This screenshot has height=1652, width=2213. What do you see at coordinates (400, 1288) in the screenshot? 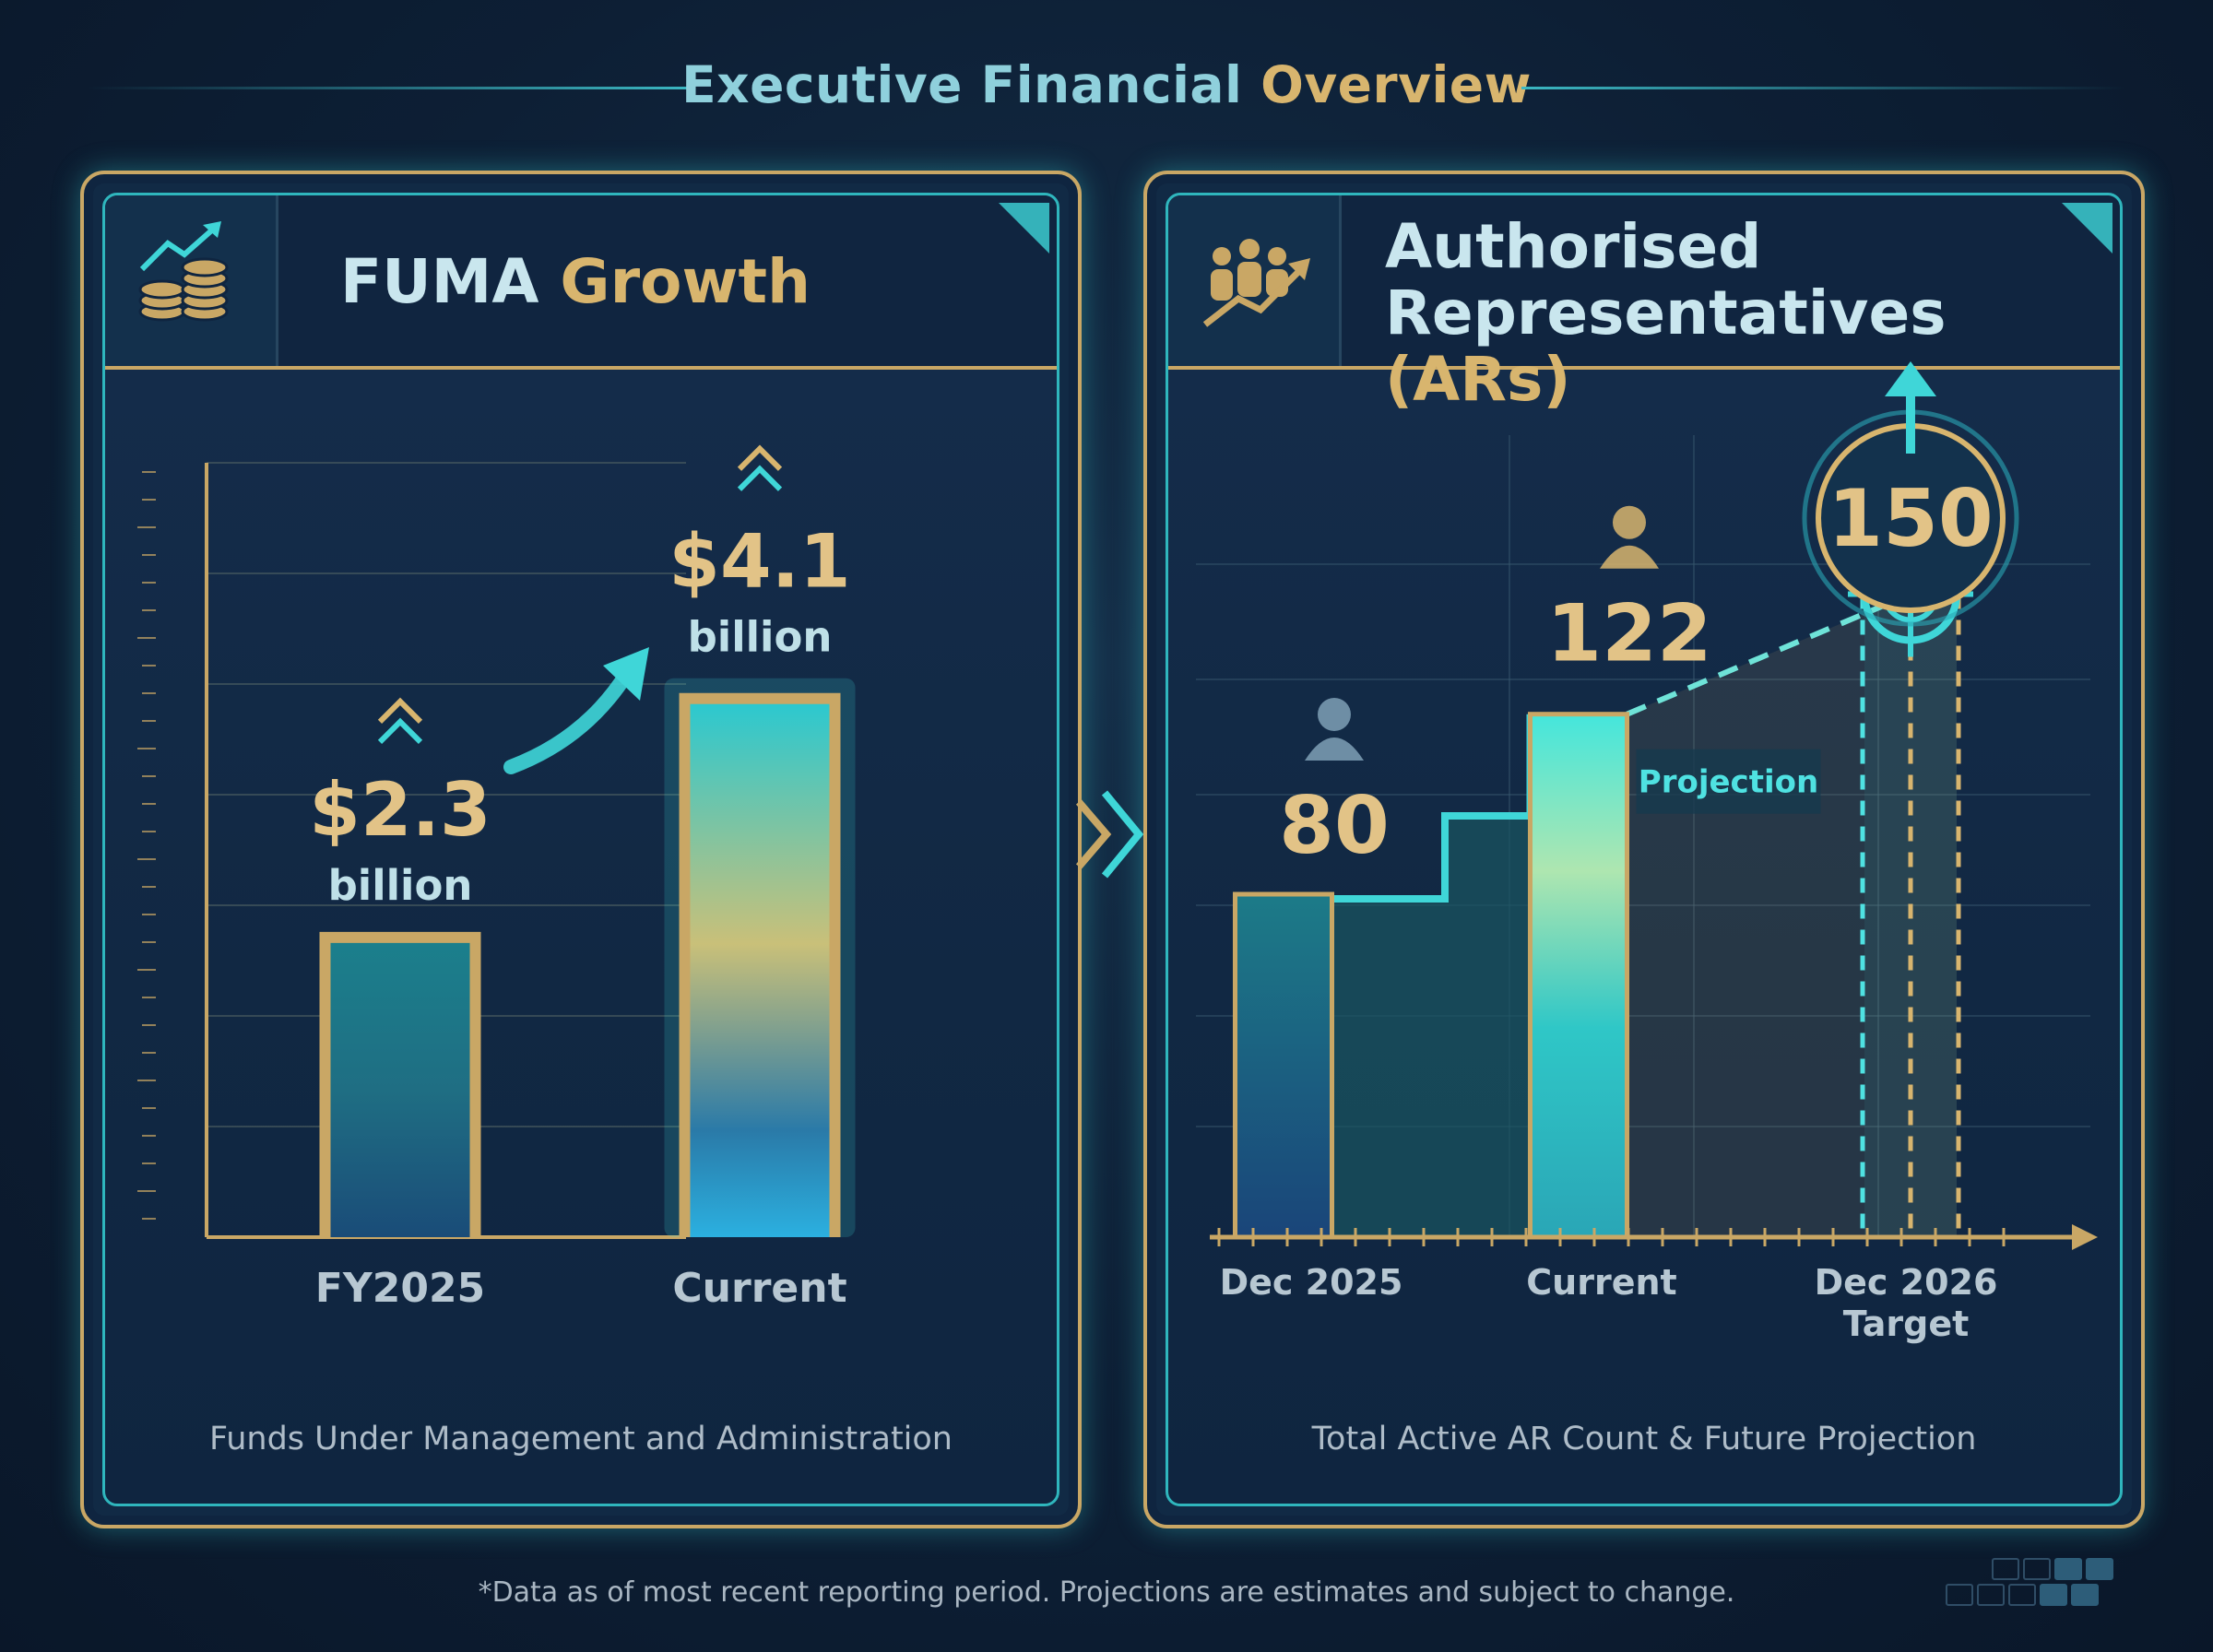
I see `x-tick-label: FY2025` at bounding box center [400, 1288].